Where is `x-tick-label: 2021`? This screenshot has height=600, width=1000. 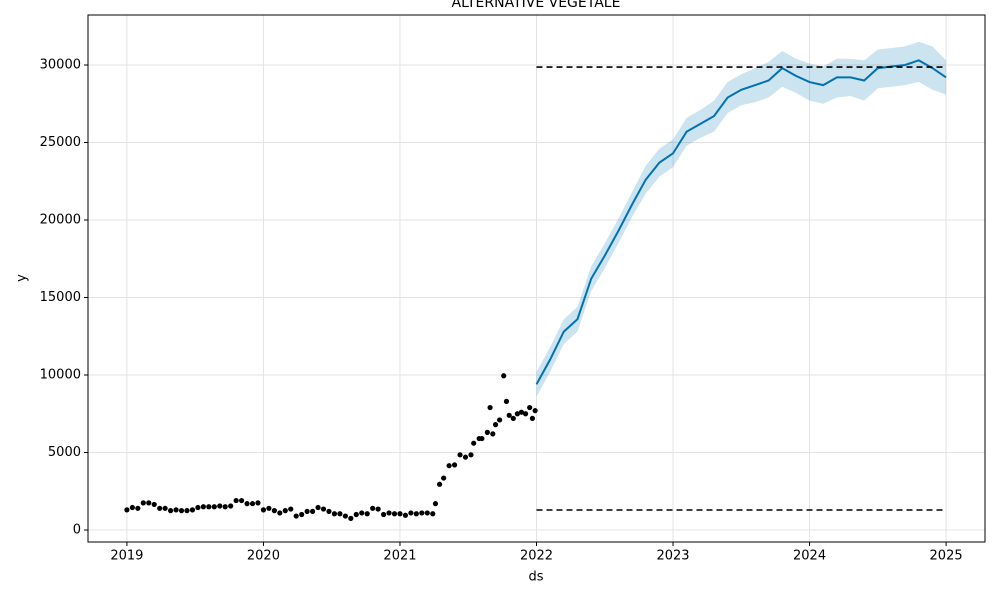 x-tick-label: 2021 is located at coordinates (399, 556).